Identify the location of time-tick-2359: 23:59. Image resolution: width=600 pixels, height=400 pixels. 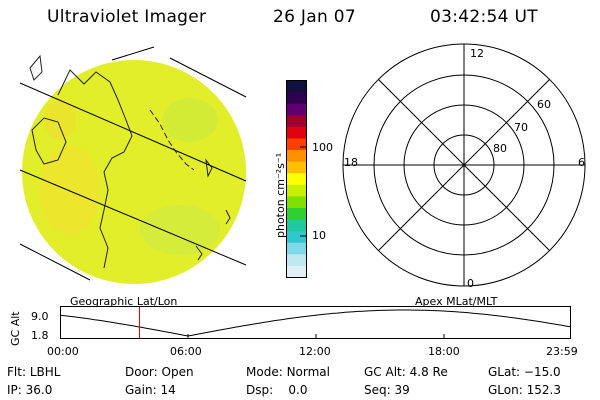
(562, 351).